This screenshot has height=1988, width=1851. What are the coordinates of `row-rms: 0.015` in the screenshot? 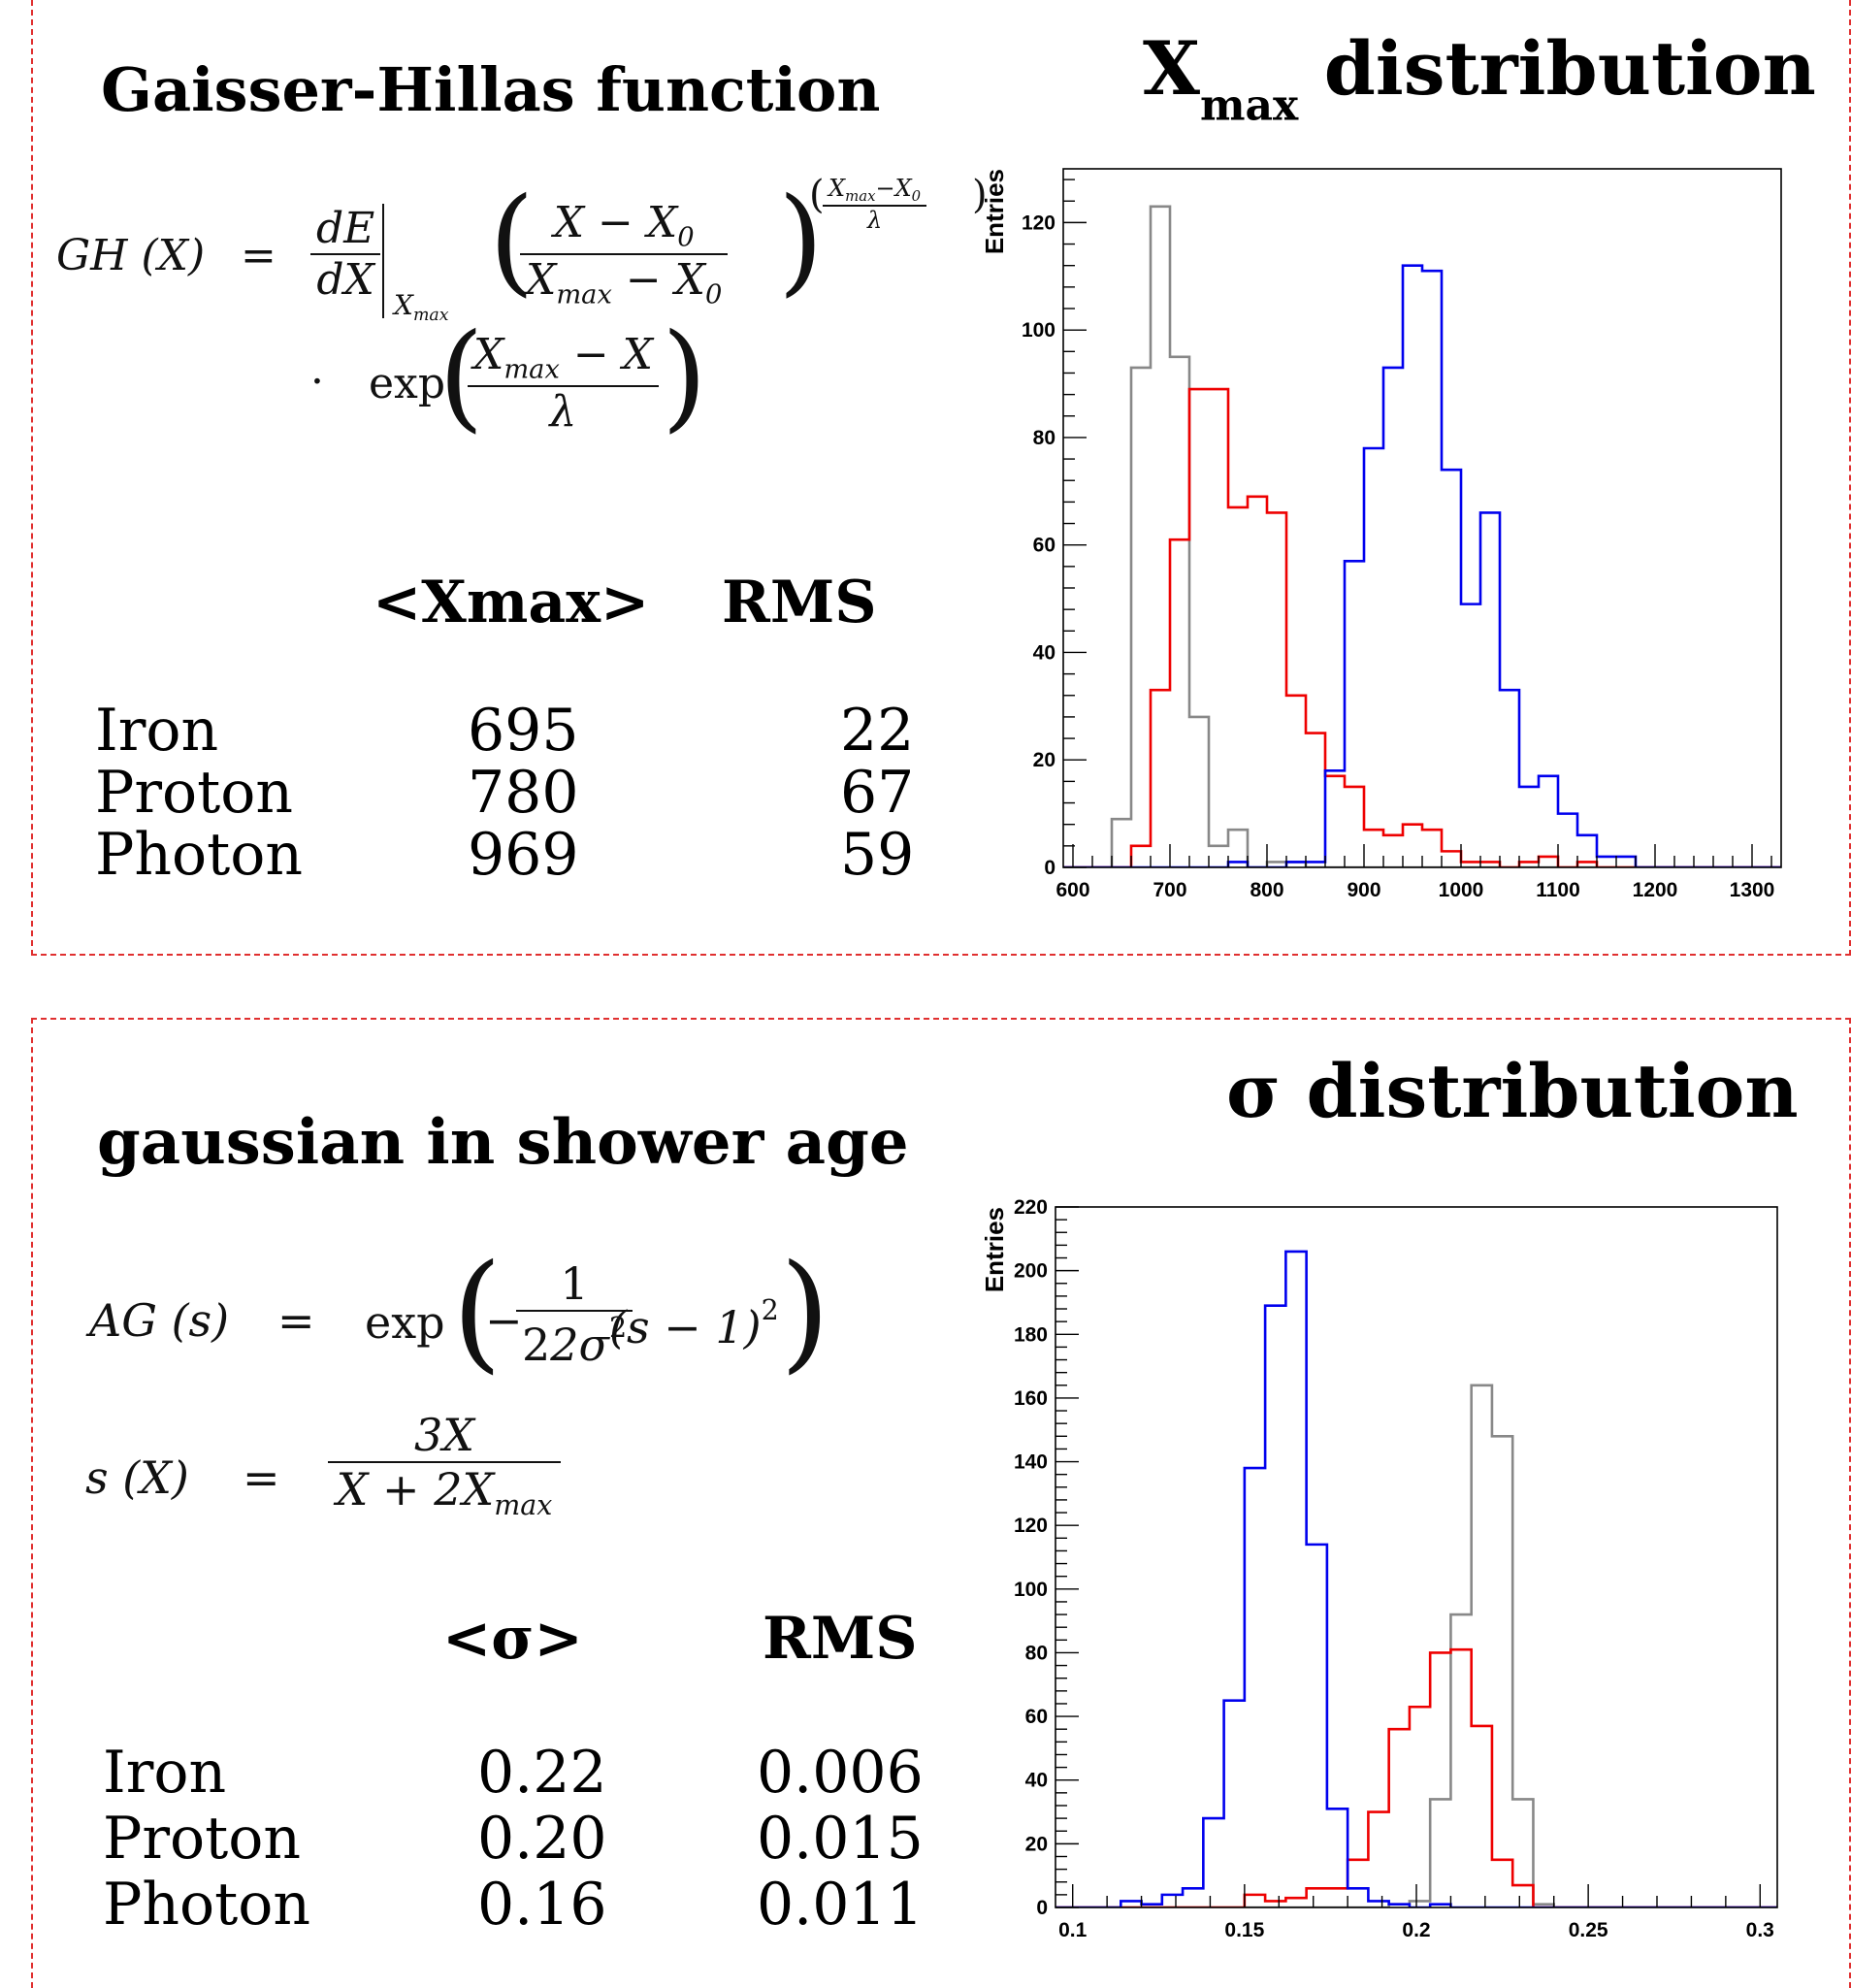 It's located at (840, 1839).